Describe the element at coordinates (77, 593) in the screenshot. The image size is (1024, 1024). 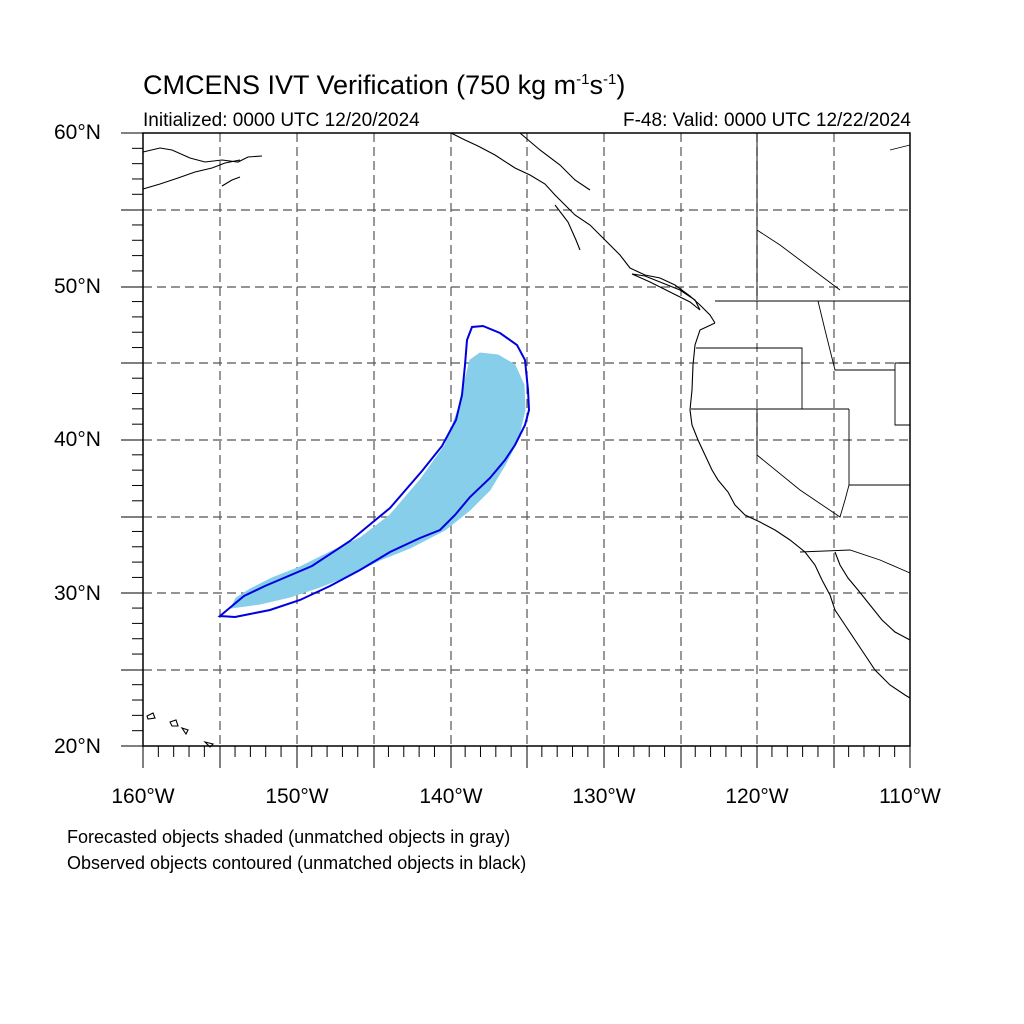
I see `lat-label-30n: 30°N` at that location.